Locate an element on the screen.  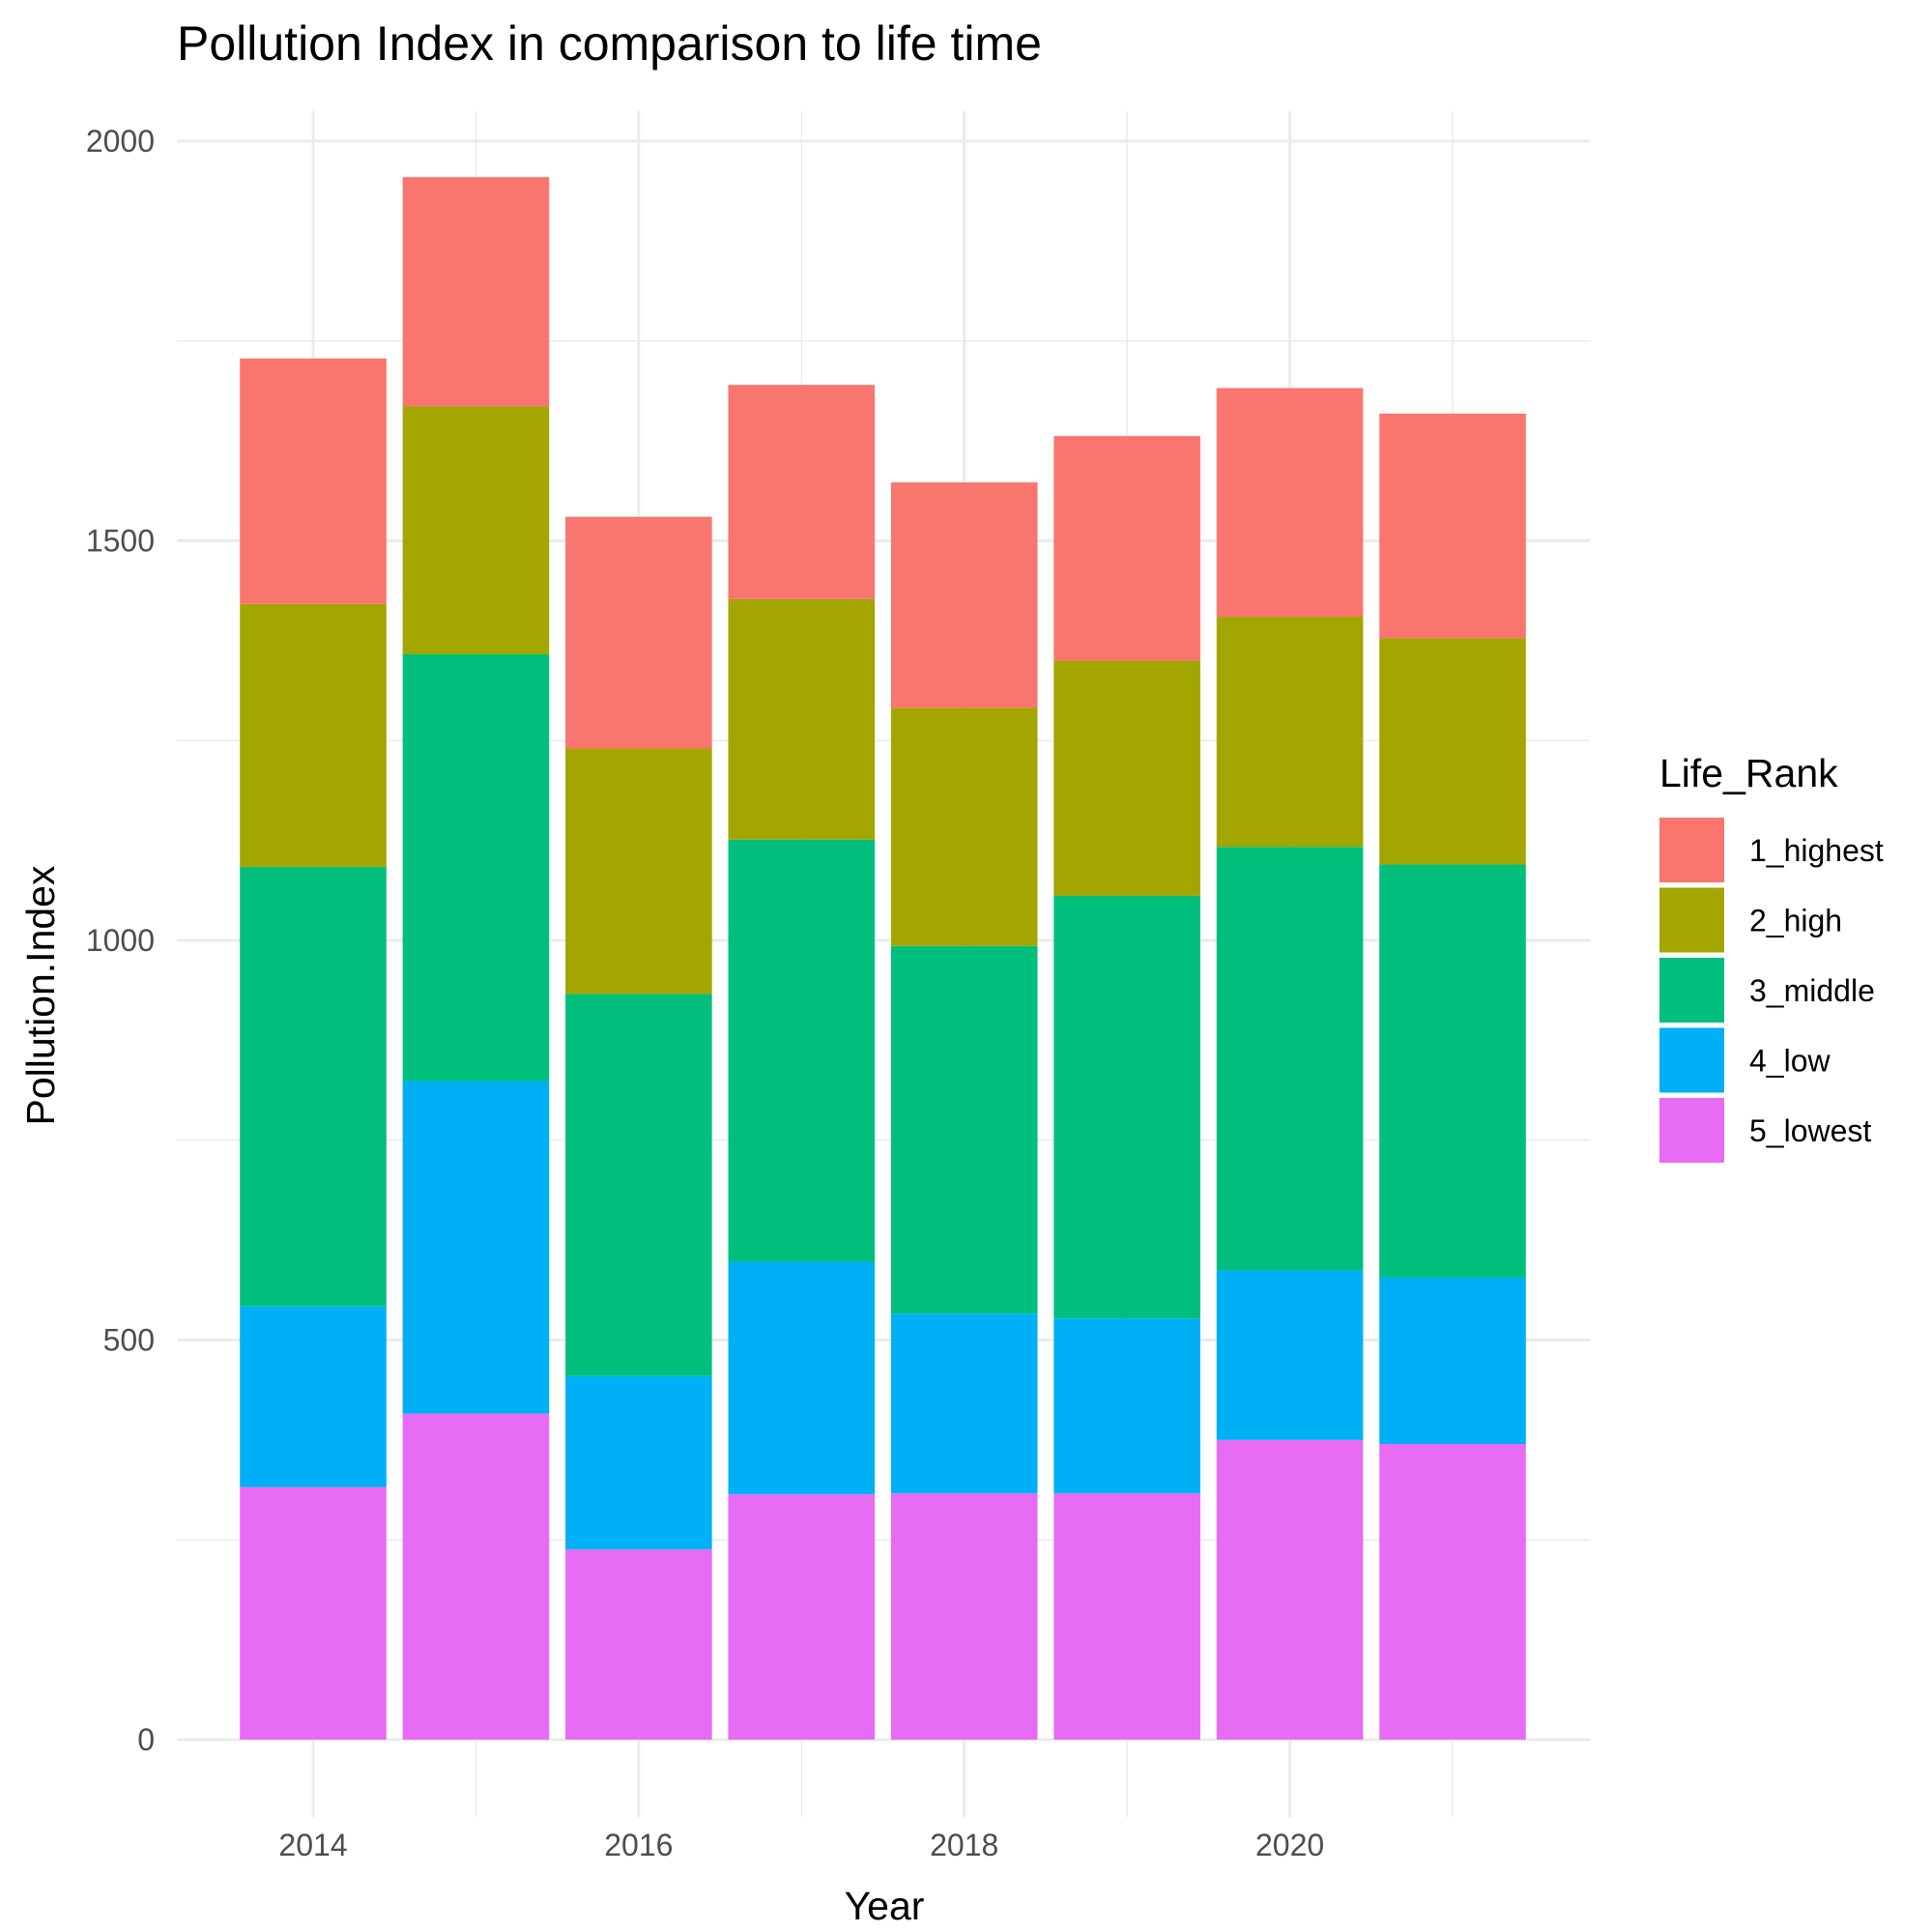
bar-segment-5_lowest-2021 is located at coordinates (1452, 1592).